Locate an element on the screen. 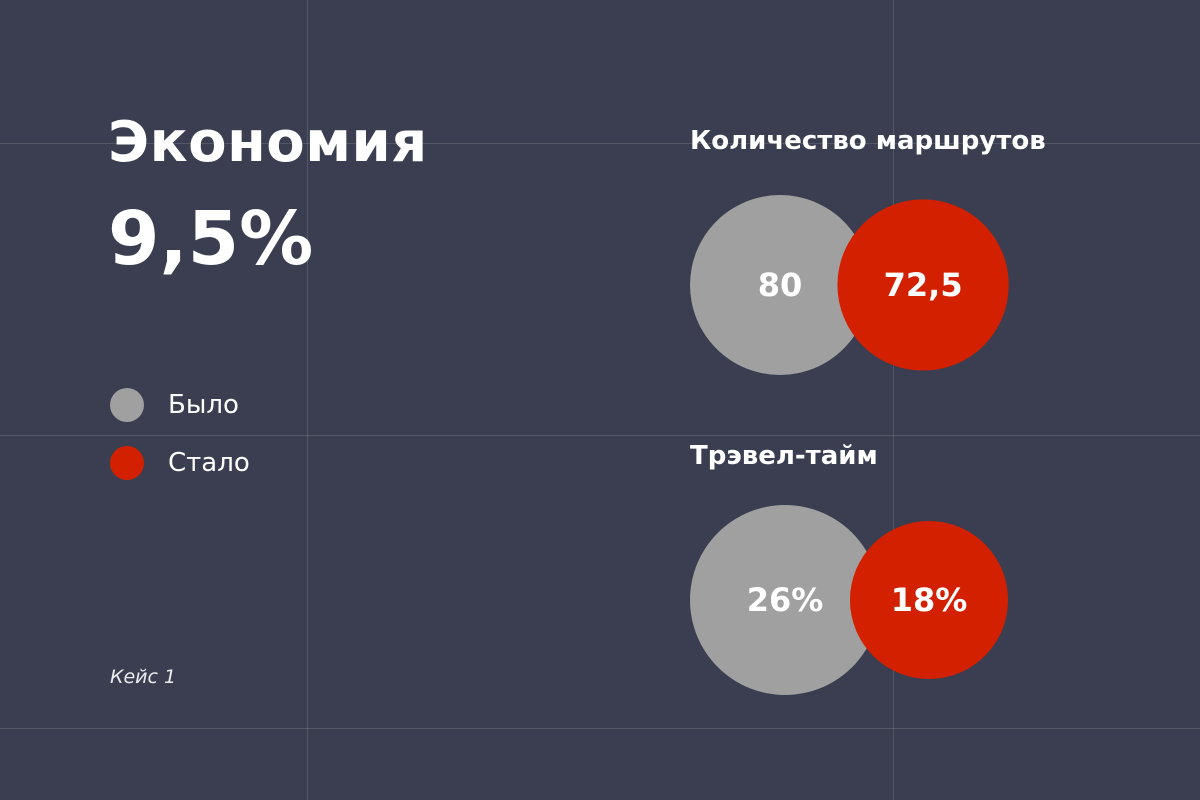 The height and width of the screenshot is (800, 1200). bubble-routes-before is located at coordinates (780, 285).